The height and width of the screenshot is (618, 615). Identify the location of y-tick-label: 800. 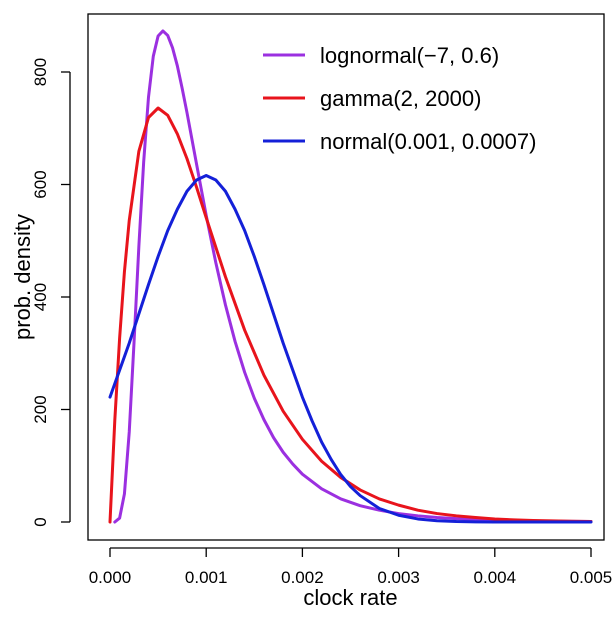
(40, 72).